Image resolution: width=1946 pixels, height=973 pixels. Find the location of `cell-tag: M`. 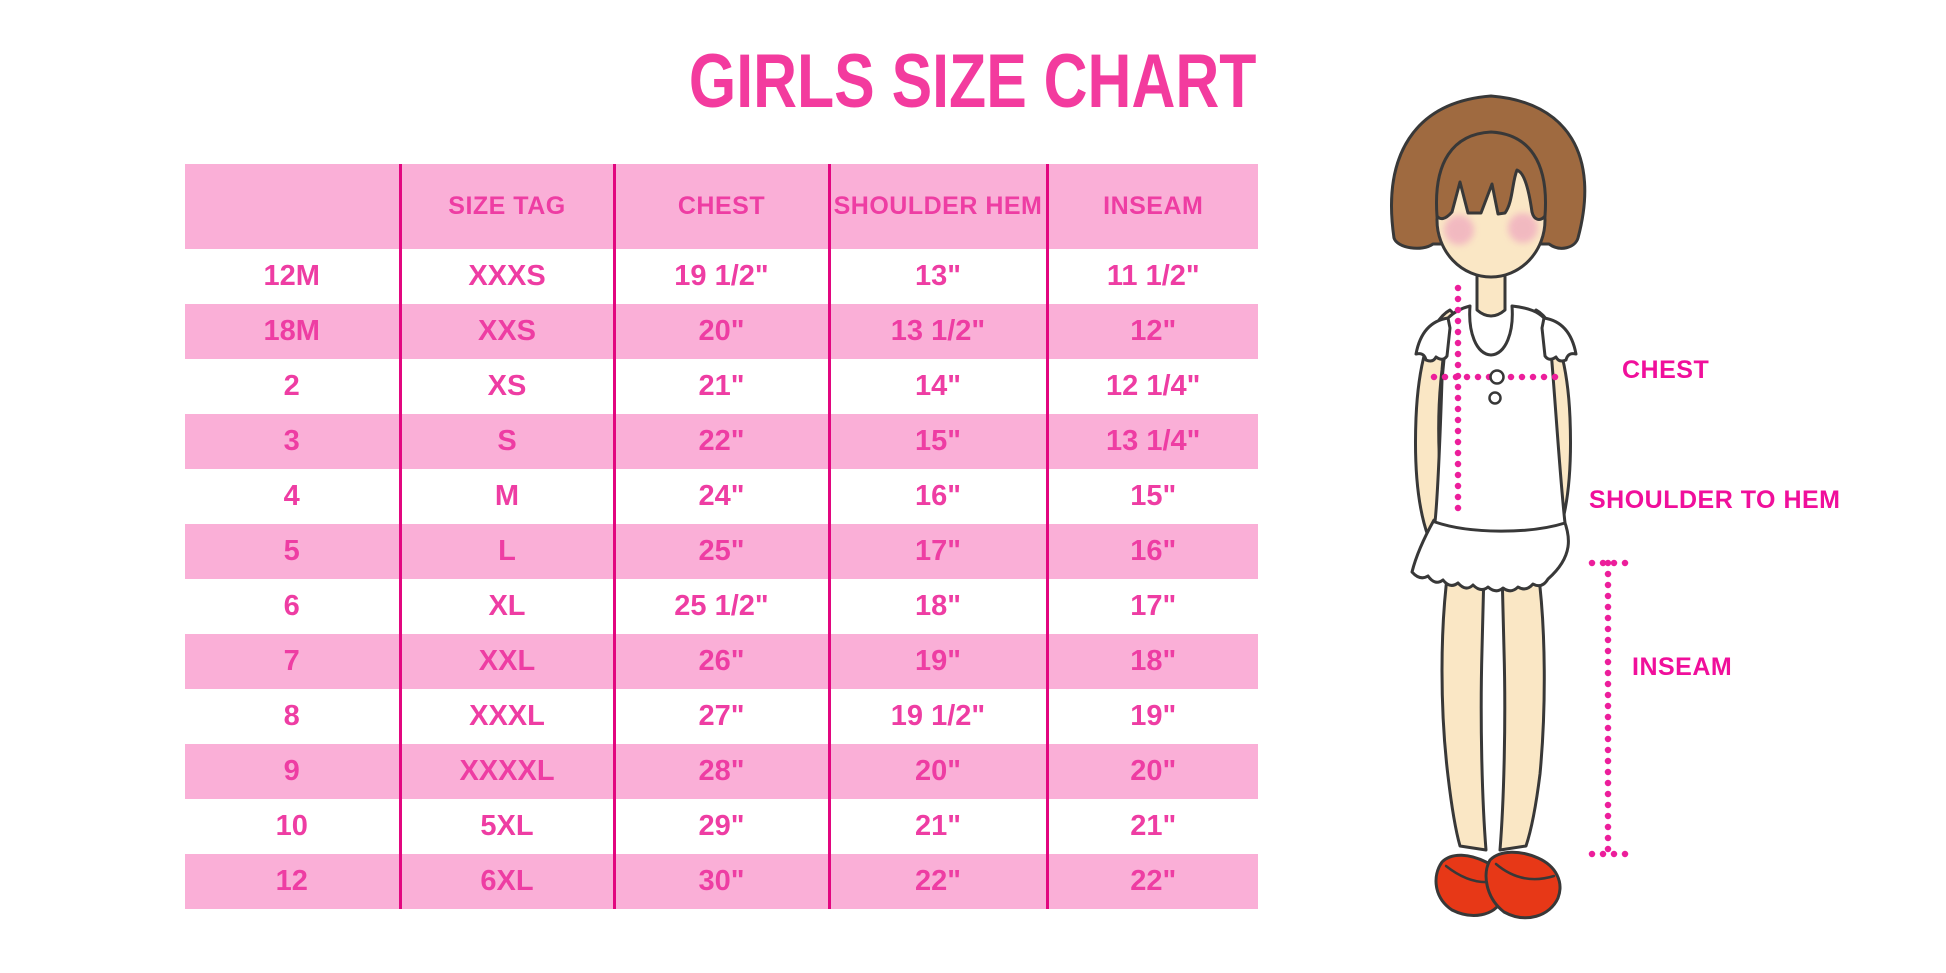

cell-tag: M is located at coordinates (506, 496).